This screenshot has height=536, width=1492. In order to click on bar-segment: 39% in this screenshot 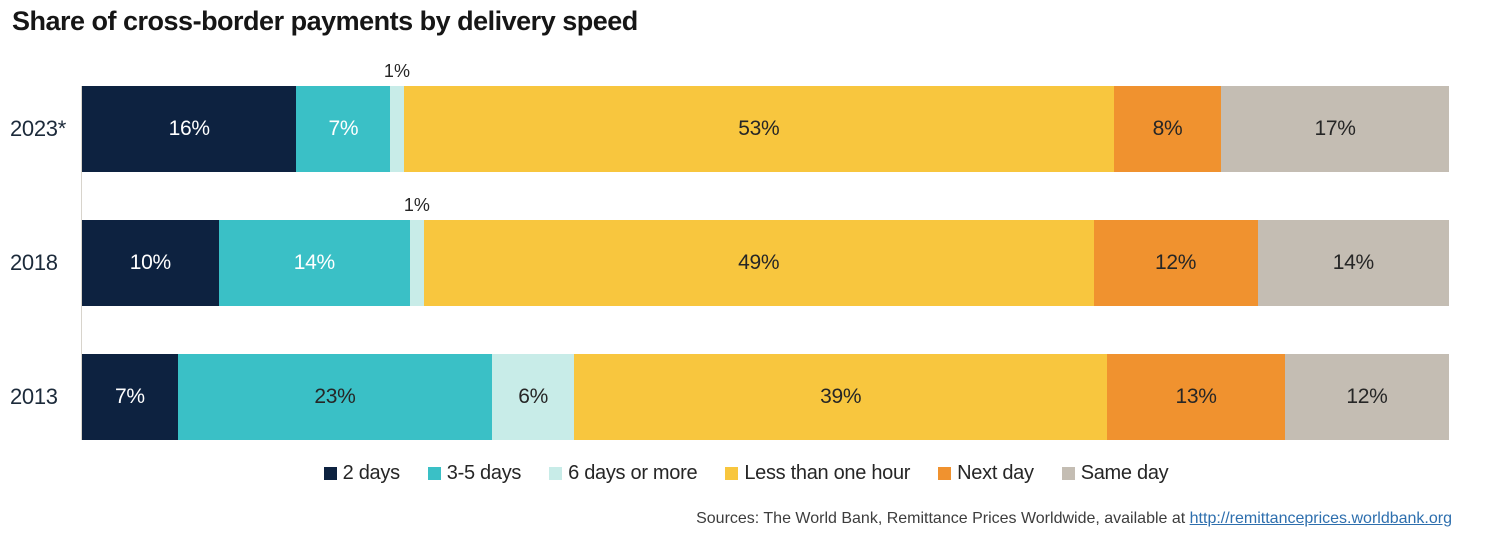, I will do `click(841, 397)`.